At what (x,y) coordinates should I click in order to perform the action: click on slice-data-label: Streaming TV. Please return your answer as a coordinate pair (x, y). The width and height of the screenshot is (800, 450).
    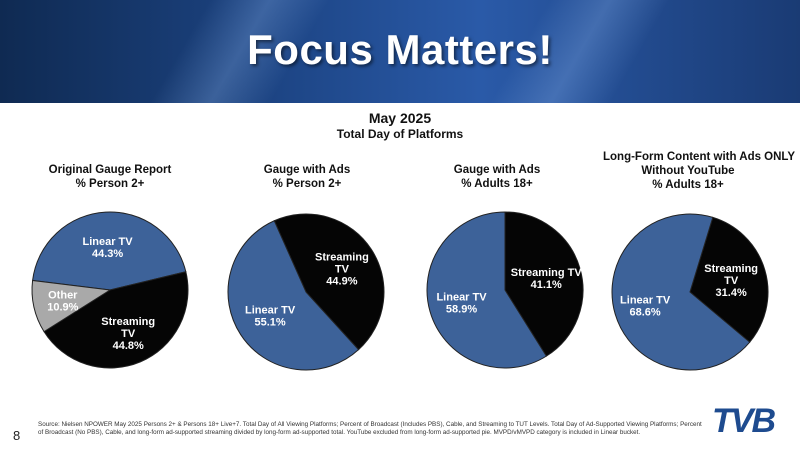
    Looking at the image, I should click on (547, 273).